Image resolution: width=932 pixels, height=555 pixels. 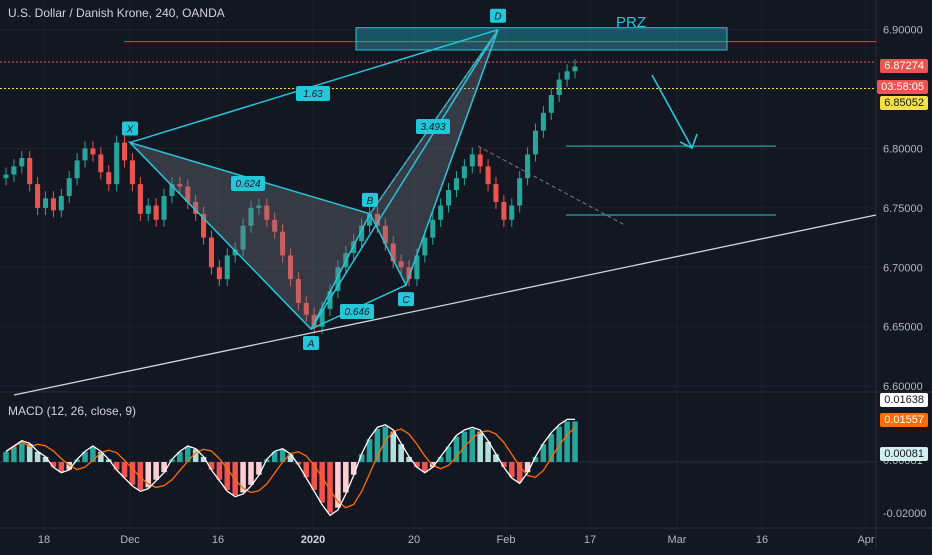 What do you see at coordinates (631, 22) in the screenshot?
I see `prz-label: PRZ` at bounding box center [631, 22].